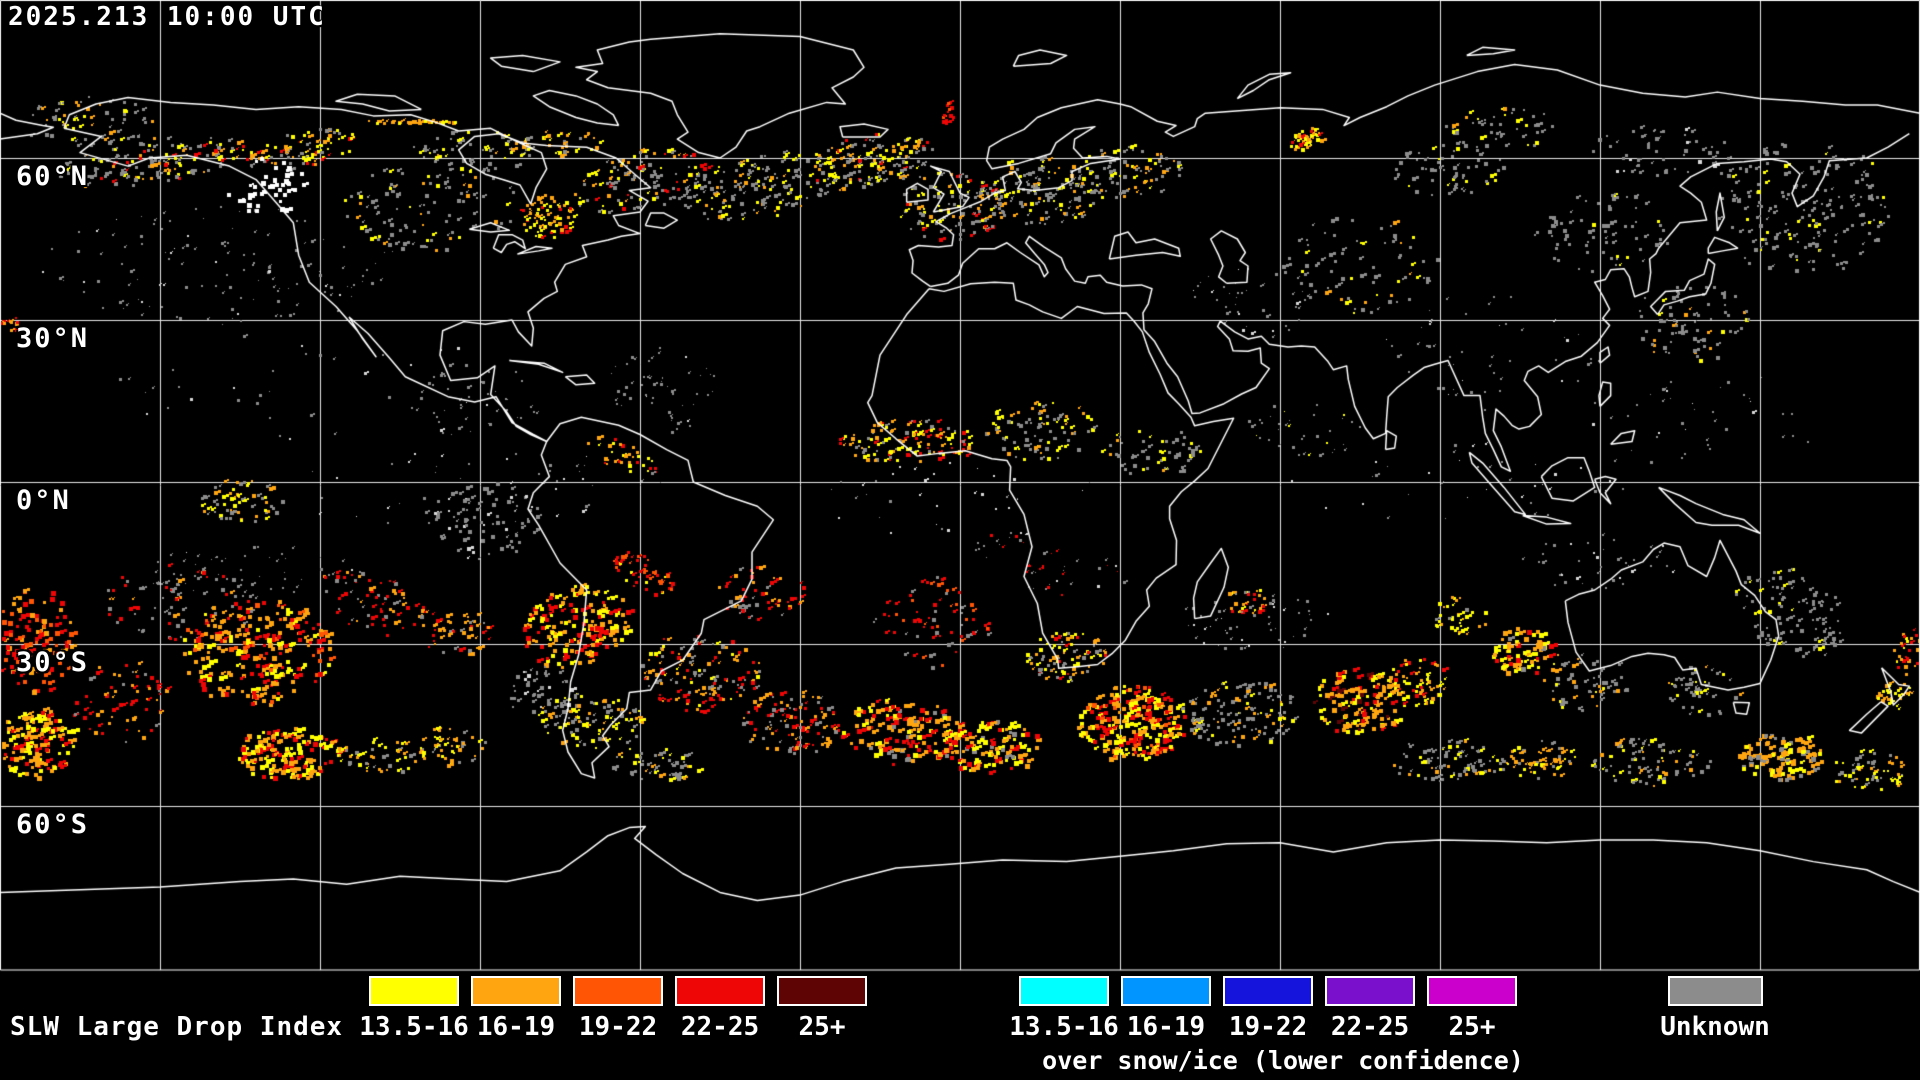  Describe the element at coordinates (1472, 991) in the screenshot. I see `snow-25+-swatch` at that location.